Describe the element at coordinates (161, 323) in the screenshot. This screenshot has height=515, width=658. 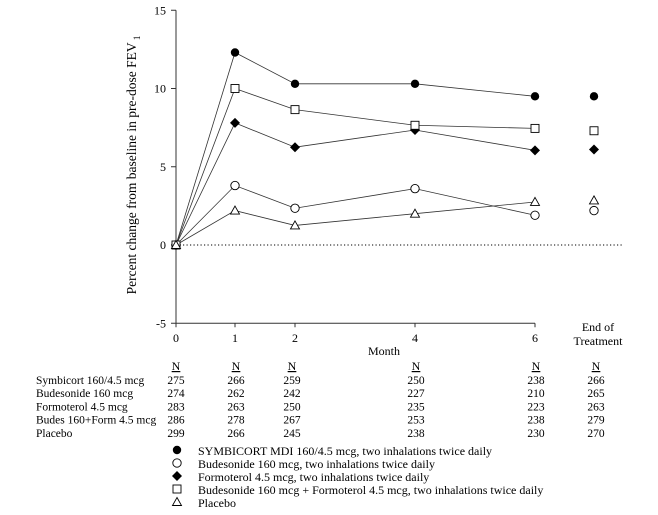
I see `y-tick-label: -5` at that location.